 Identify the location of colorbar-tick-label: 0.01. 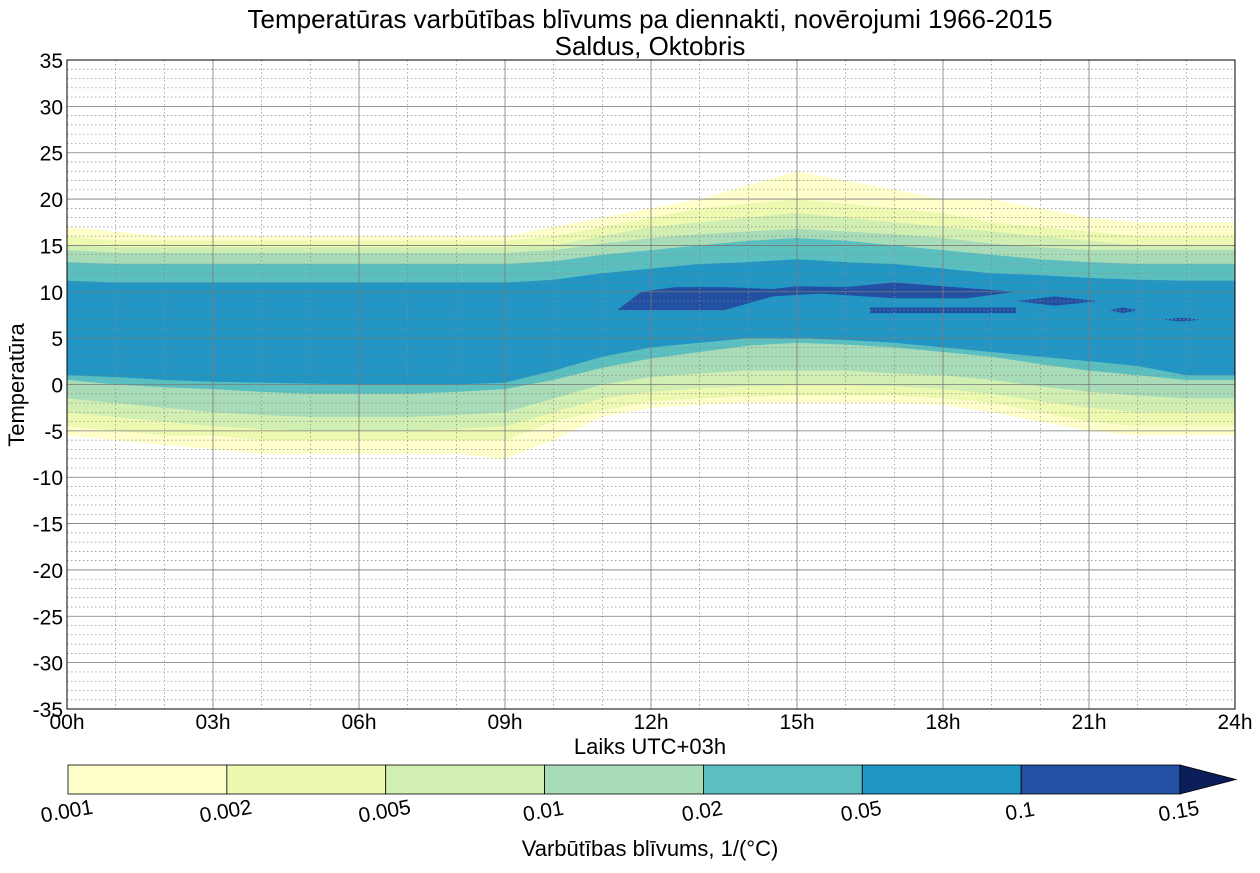
(543, 812).